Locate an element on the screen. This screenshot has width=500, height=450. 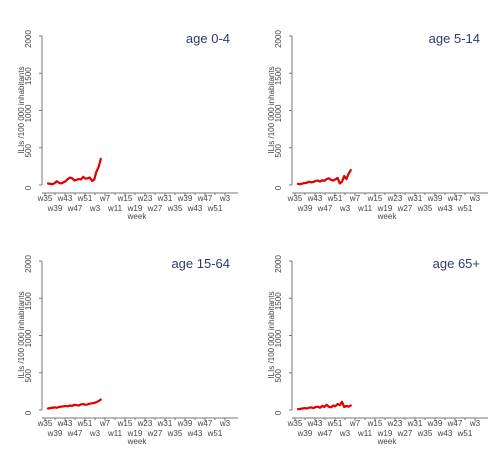
age-0-4-title: age 0-4 is located at coordinates (208, 38).